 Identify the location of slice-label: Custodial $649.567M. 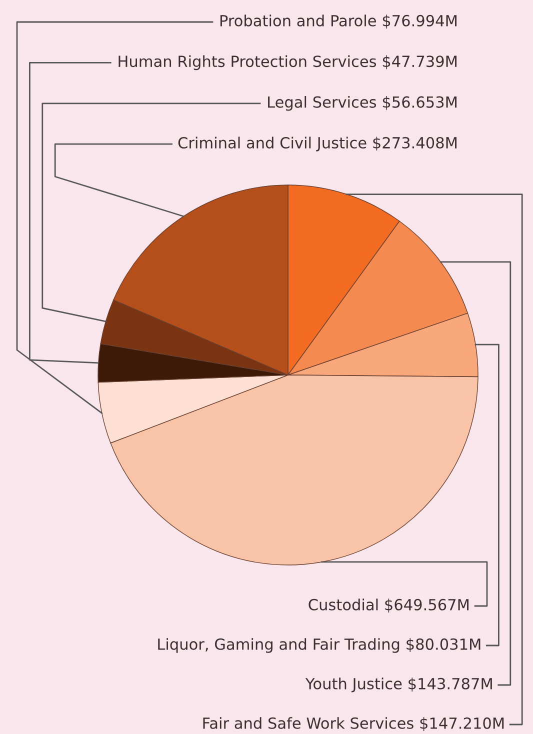
(388, 605).